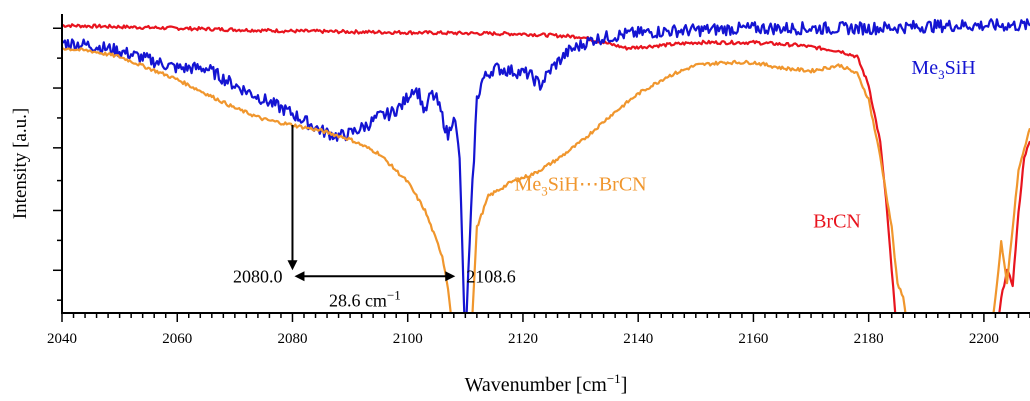  I want to click on x-tick-label: 2140, so click(638, 339).